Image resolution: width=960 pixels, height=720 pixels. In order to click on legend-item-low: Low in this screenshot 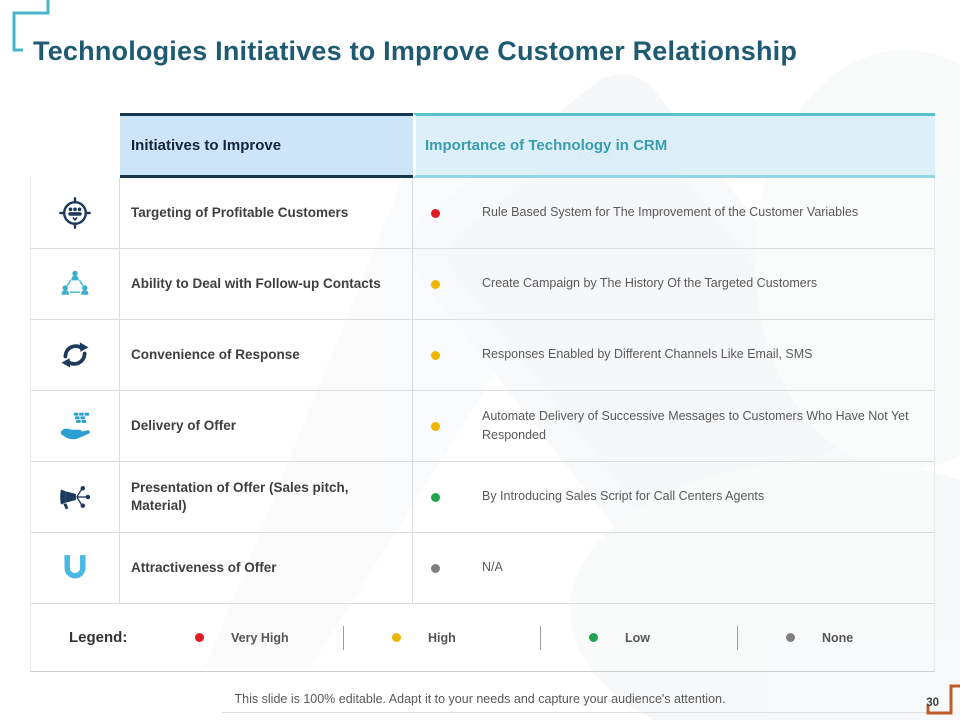, I will do `click(639, 638)`.